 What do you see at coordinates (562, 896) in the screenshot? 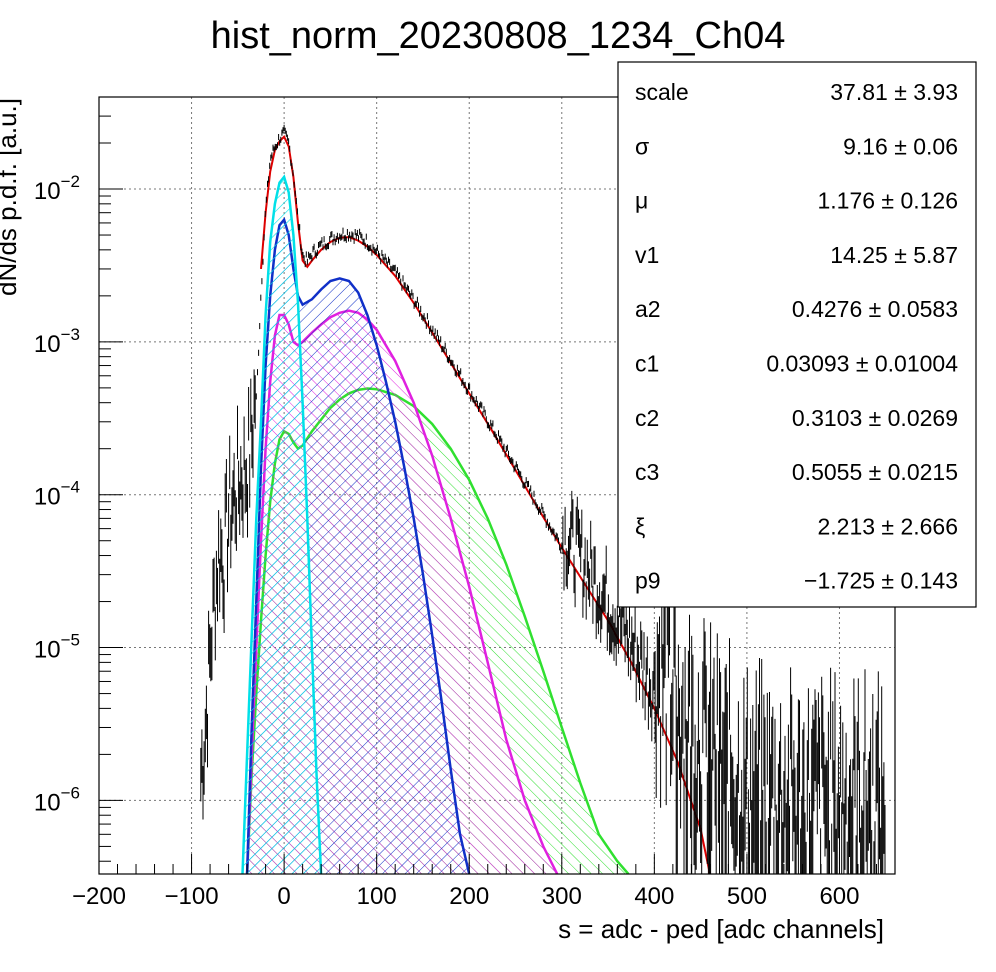
I see `x-tick-label: 300` at bounding box center [562, 896].